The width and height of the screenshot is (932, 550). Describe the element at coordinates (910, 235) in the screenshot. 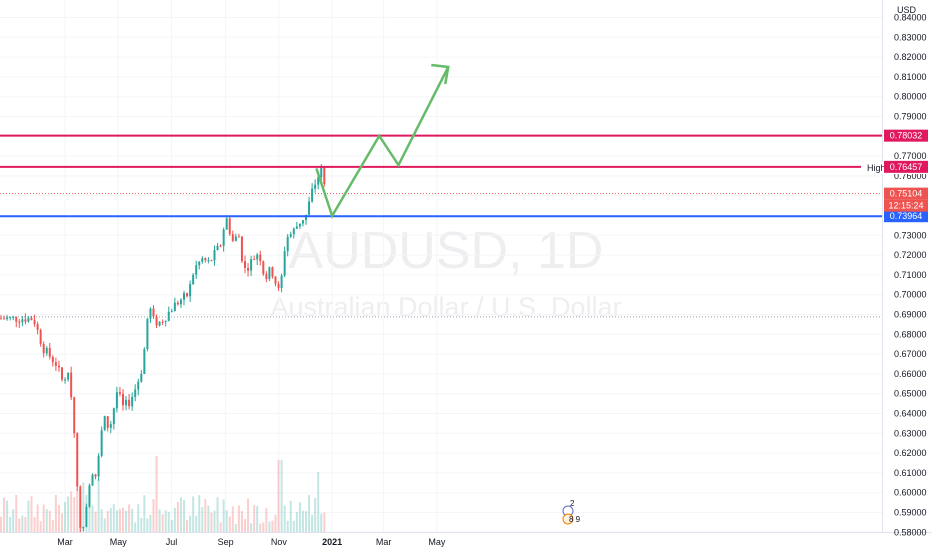

I see `price-tick-label: 0.73000` at that location.